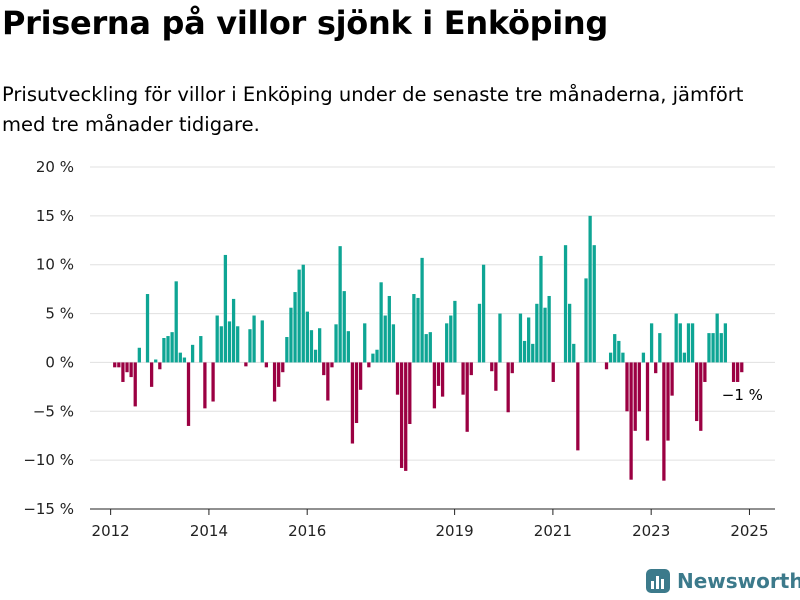  Describe the element at coordinates (59, 362) in the screenshot. I see `y-tick-label: 0 %` at that location.